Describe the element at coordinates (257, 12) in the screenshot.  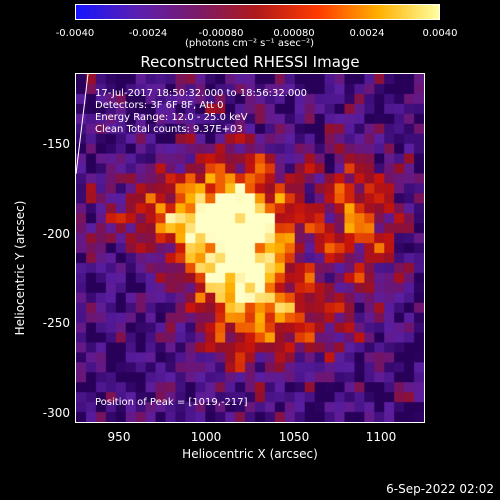
I see `colorbar` at that location.